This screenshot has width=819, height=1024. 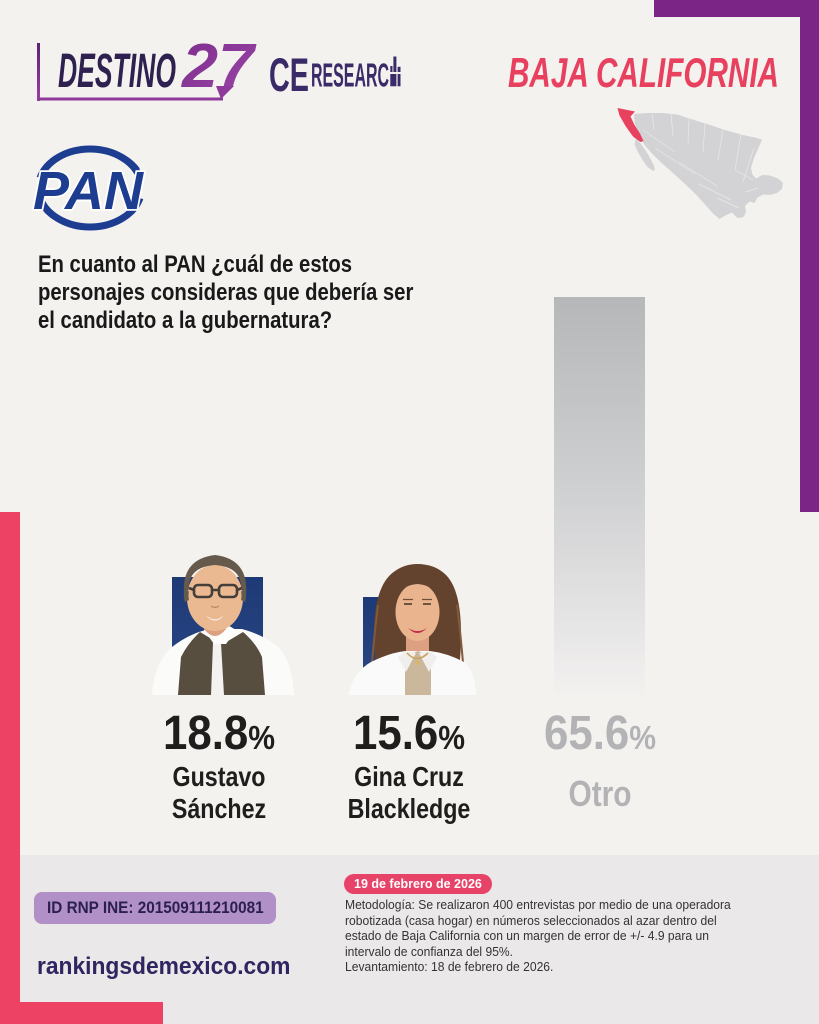 I want to click on svg-text: BAJA CALIFORNIA, so click(x=643, y=72).